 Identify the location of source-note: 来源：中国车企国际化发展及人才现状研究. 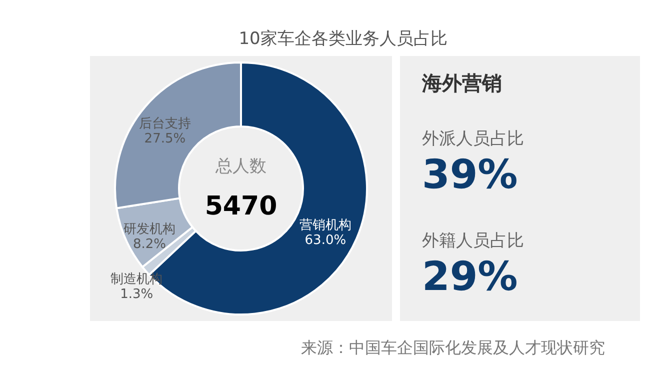
(453, 347).